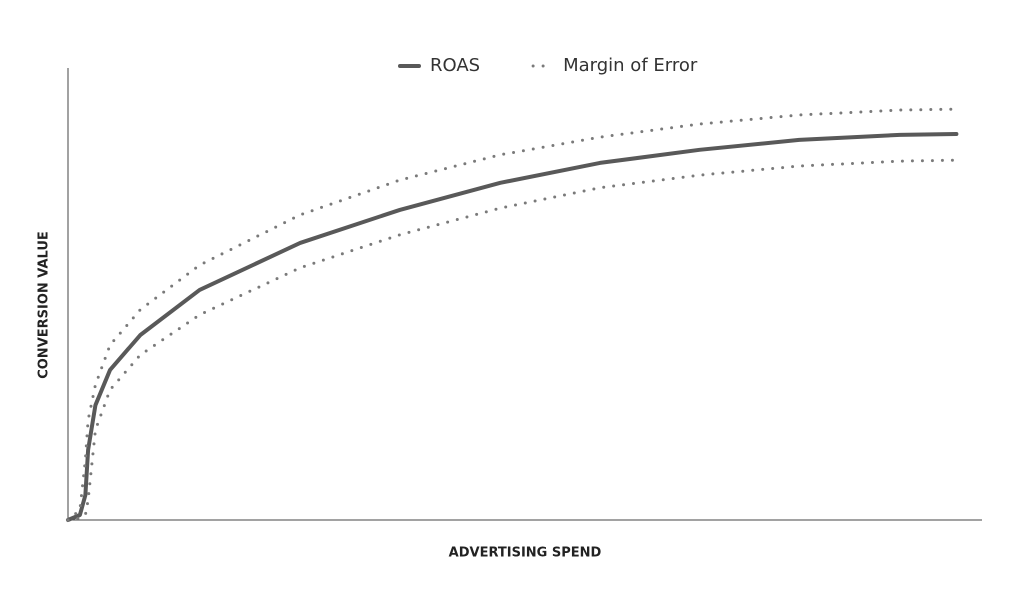 The height and width of the screenshot is (592, 1024). I want to click on y-axis-title: CONVERSION VALUE, so click(44, 305).